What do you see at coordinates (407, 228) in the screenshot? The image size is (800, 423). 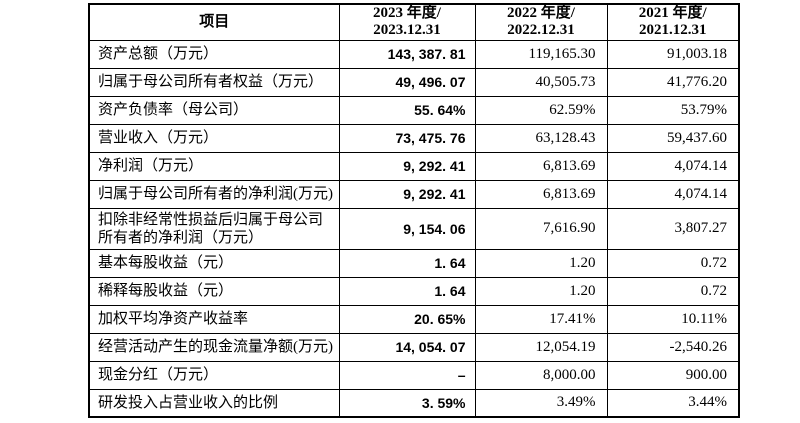 I see `value-2023: 9, 154. 06` at bounding box center [407, 228].